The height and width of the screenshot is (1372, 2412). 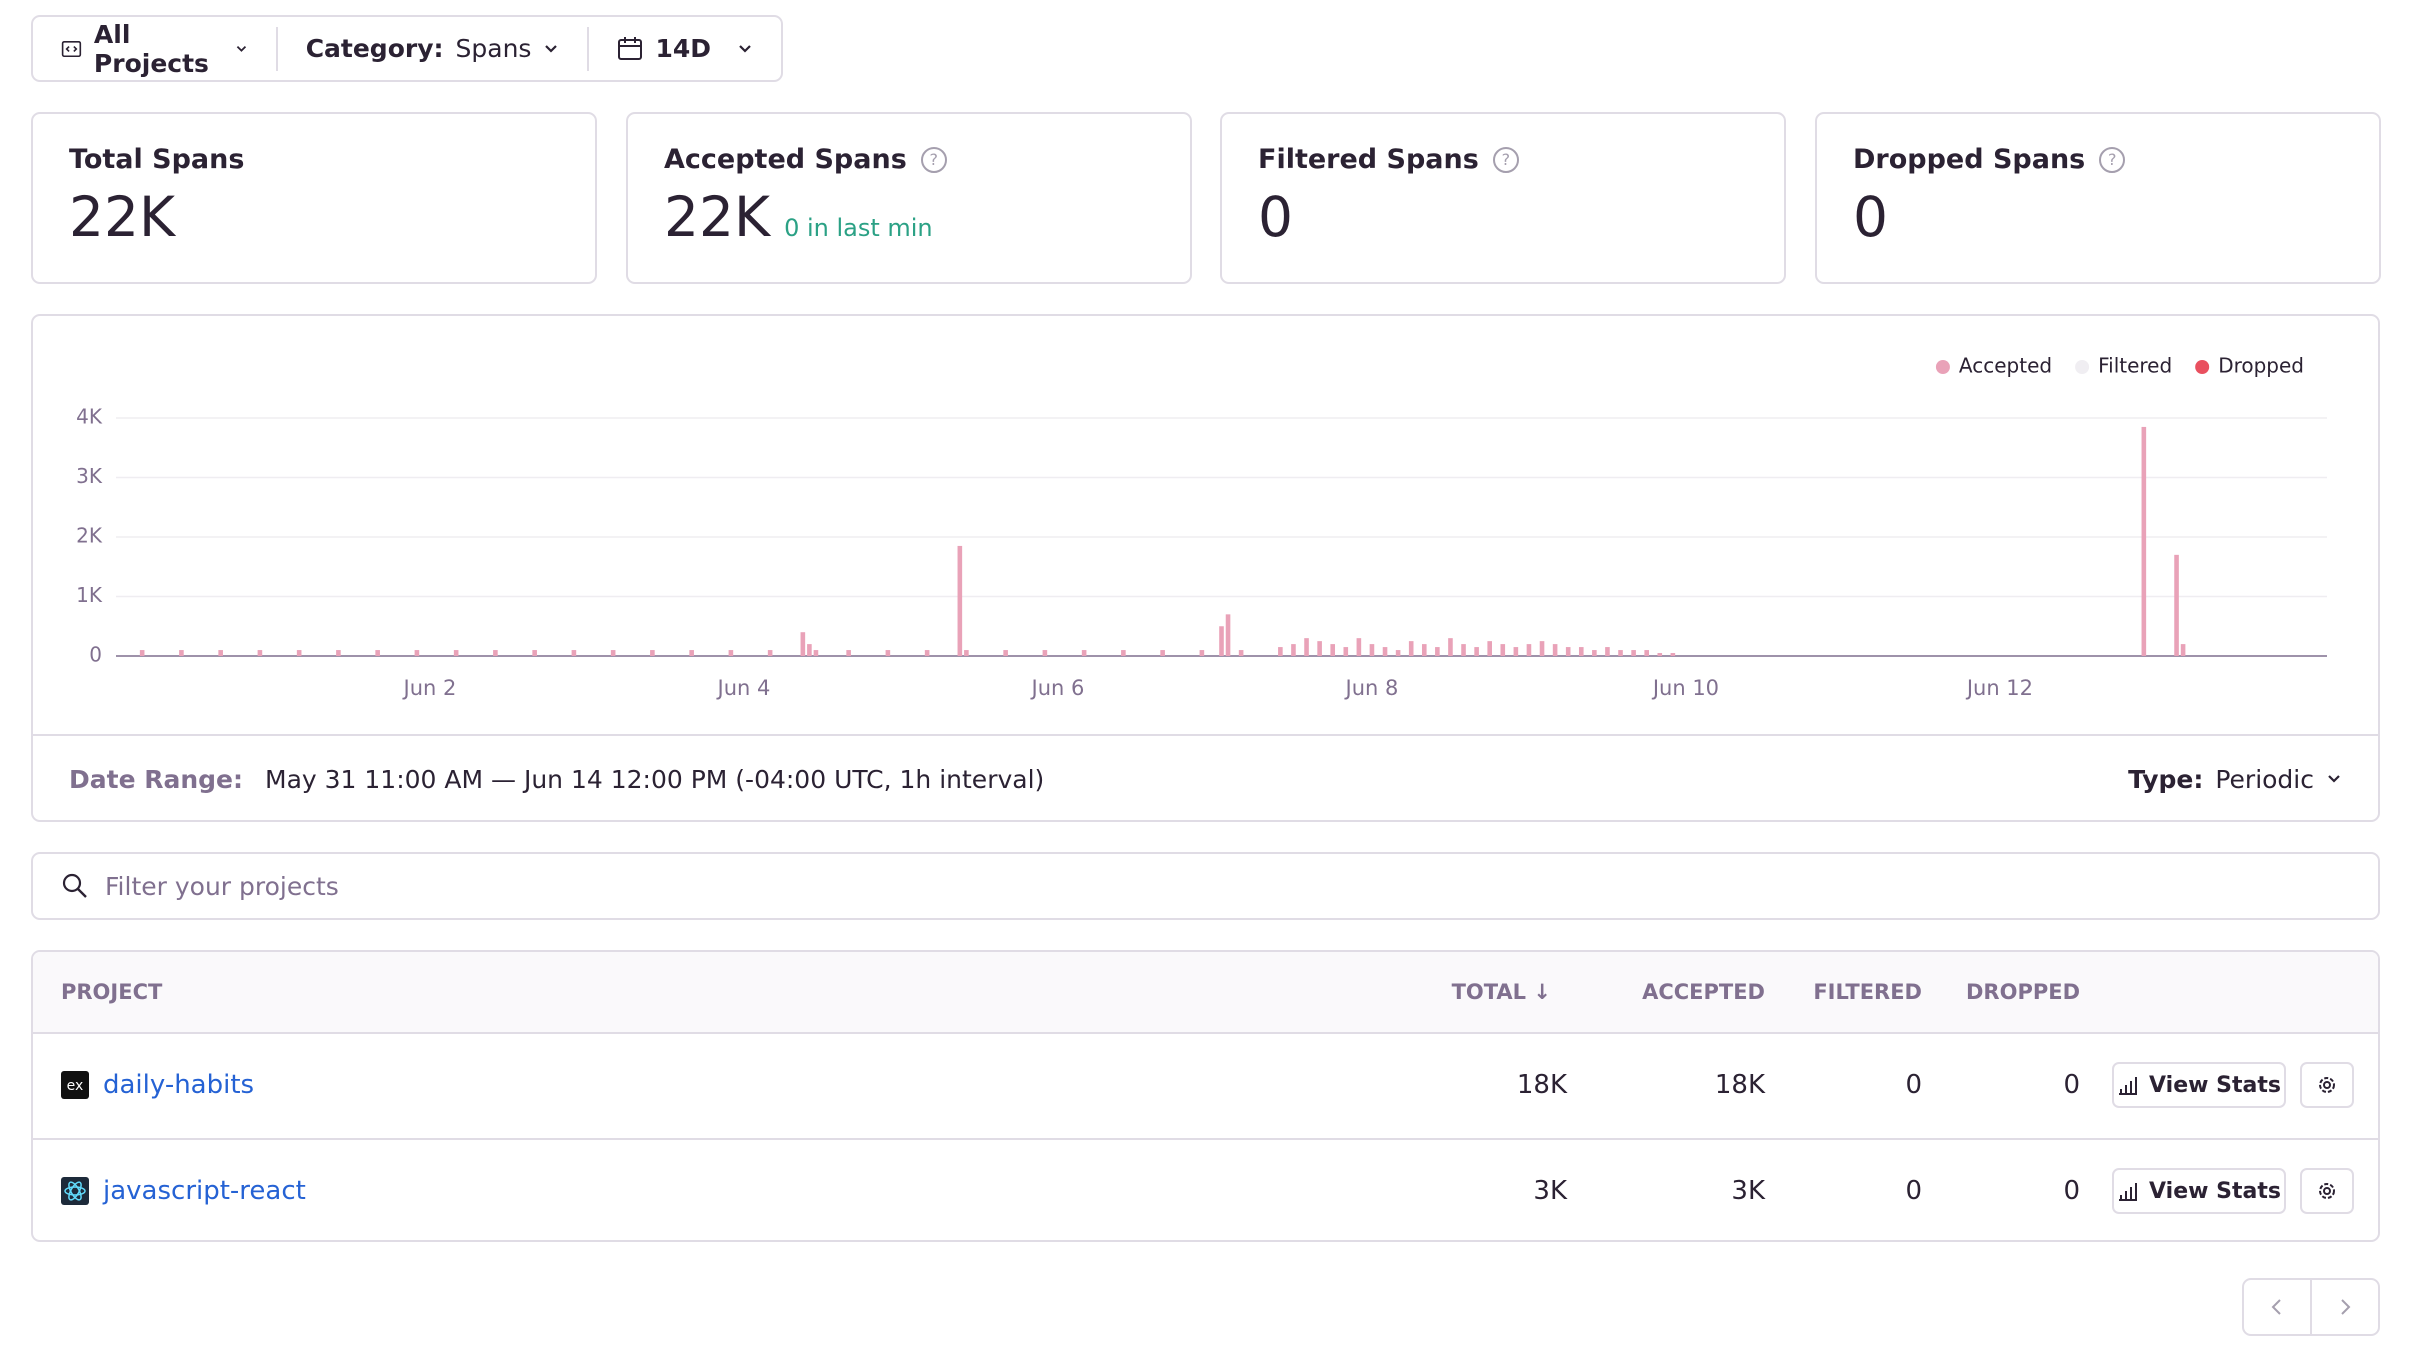 What do you see at coordinates (112, 992) in the screenshot?
I see `column-header: PROJECT` at bounding box center [112, 992].